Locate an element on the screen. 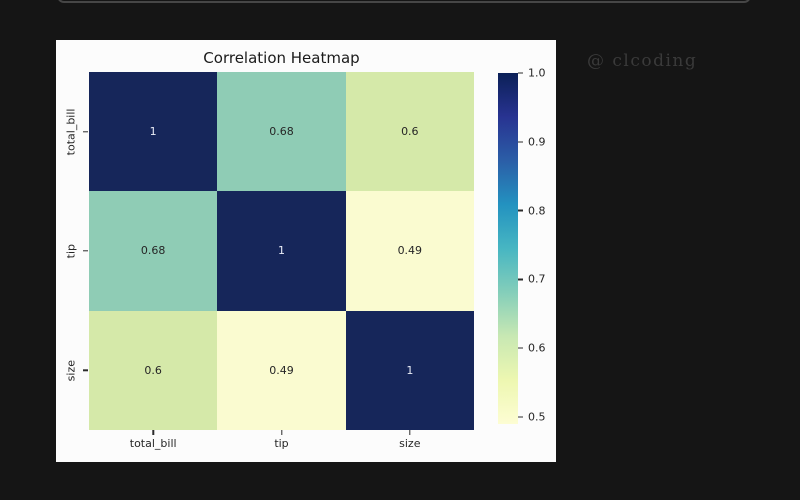  colorbar-tick-label: 0.8 is located at coordinates (537, 211).